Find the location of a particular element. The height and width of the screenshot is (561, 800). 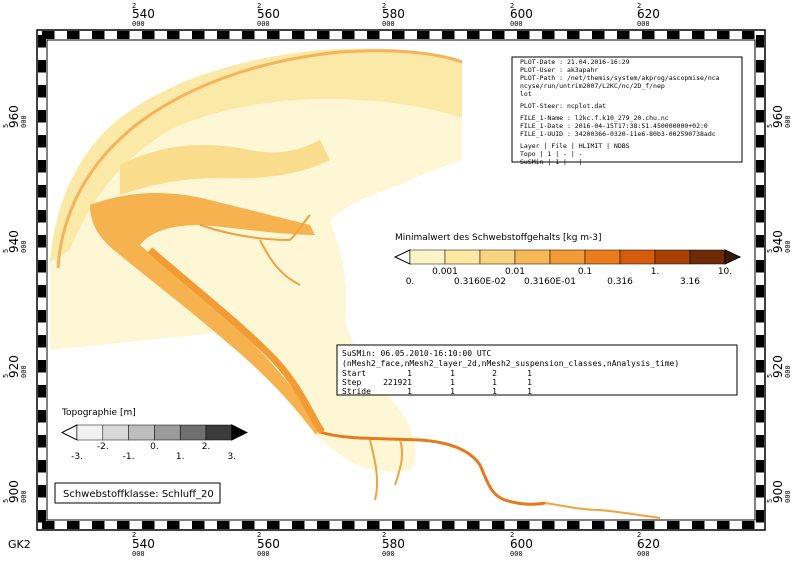

mid-zone is located at coordinates (225, 167).